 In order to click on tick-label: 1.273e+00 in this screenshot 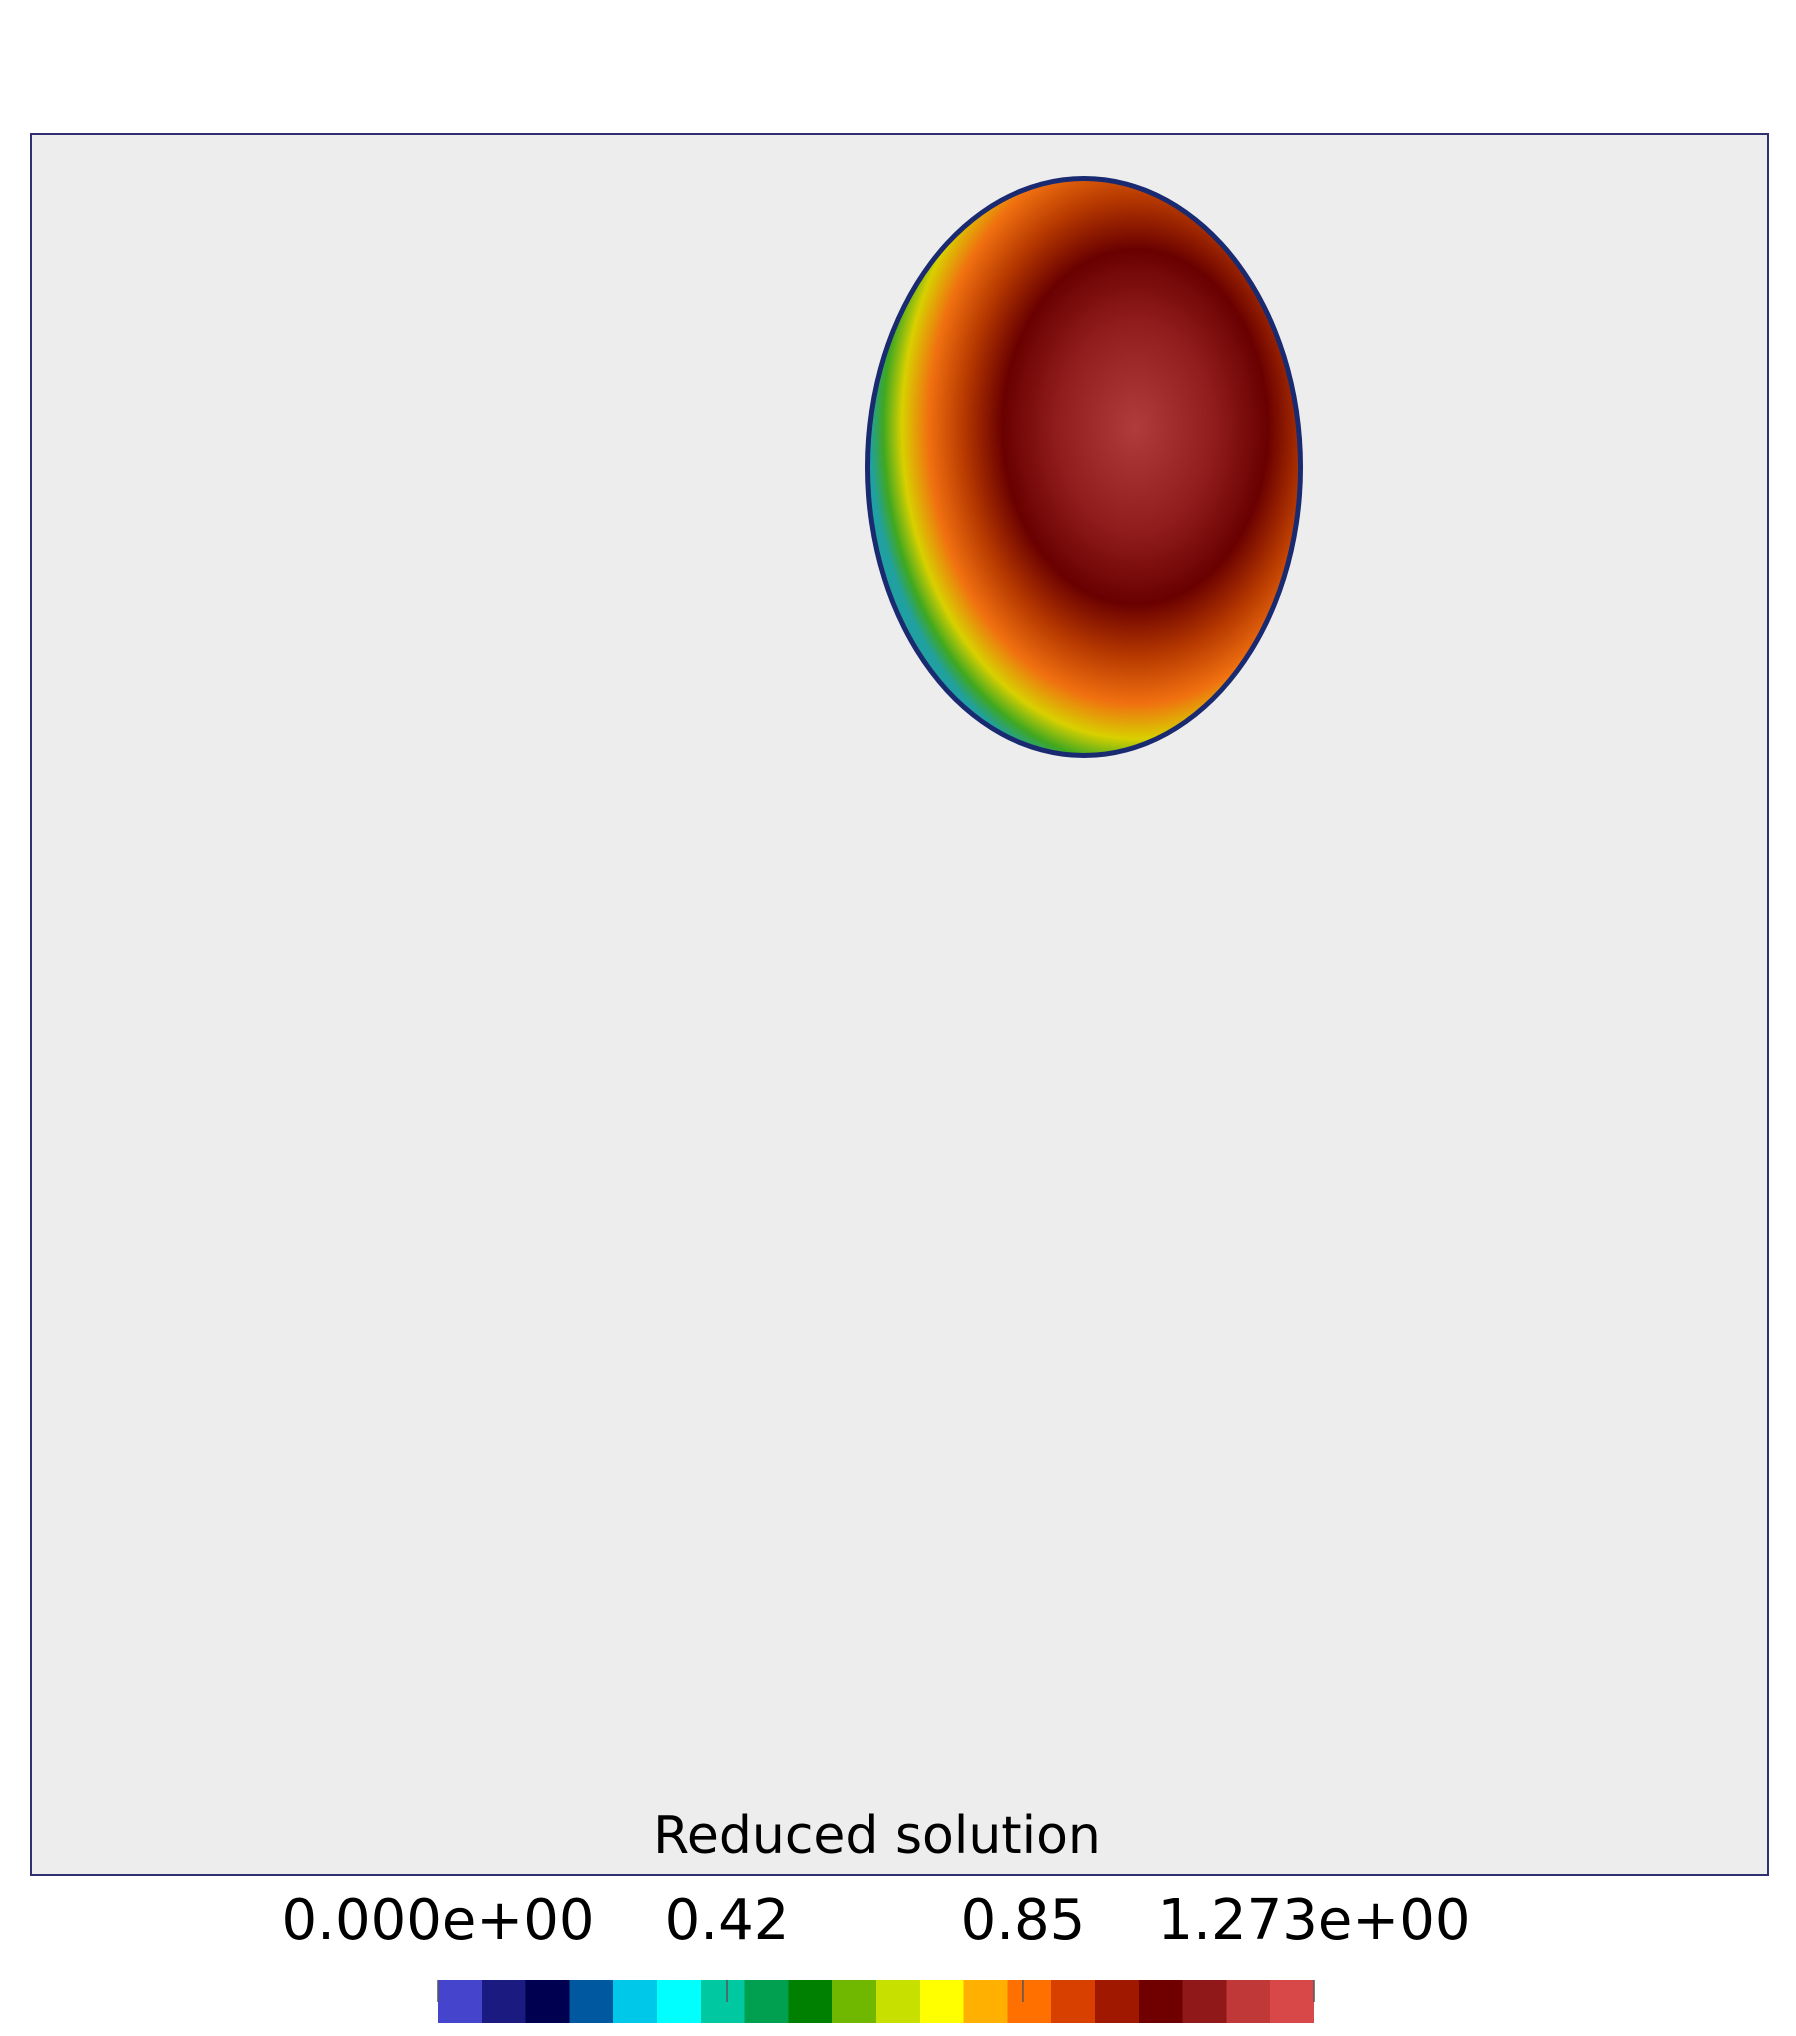, I will do `click(1314, 1920)`.